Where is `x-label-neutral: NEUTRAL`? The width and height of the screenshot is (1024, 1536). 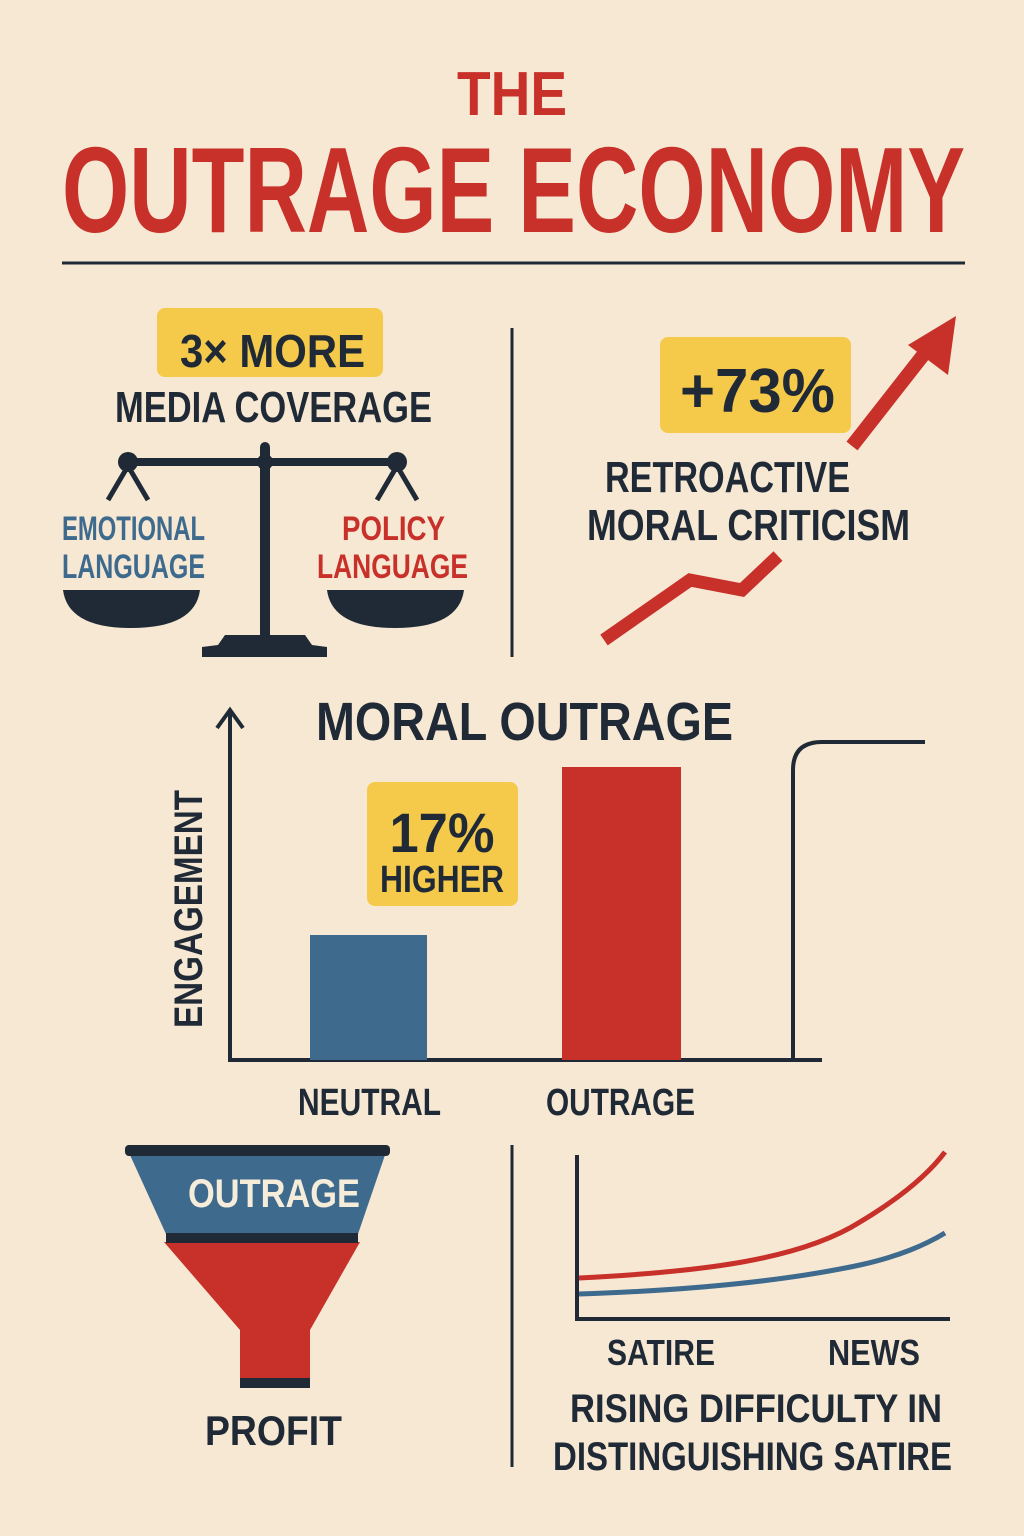
x-label-neutral: NEUTRAL is located at coordinates (369, 1103).